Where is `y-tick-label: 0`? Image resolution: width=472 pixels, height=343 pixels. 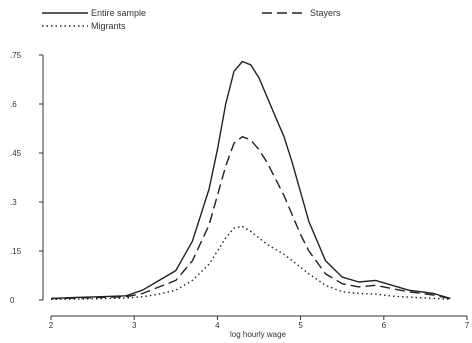 y-tick-label: 0 is located at coordinates (12, 300).